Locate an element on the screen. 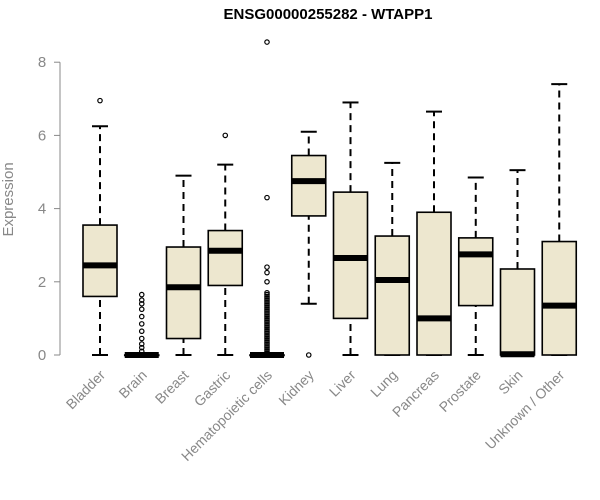  box-brain is located at coordinates (141, 324).